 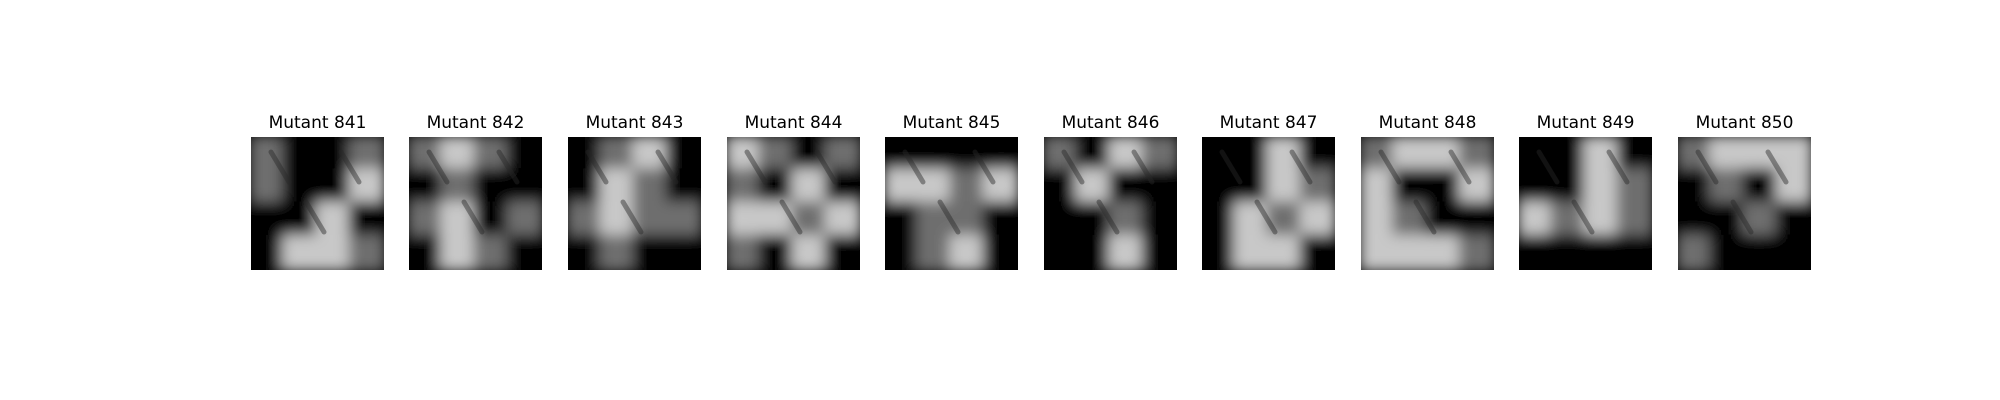 I want to click on panel-mutant-845: Mutant 845, so click(x=951, y=189).